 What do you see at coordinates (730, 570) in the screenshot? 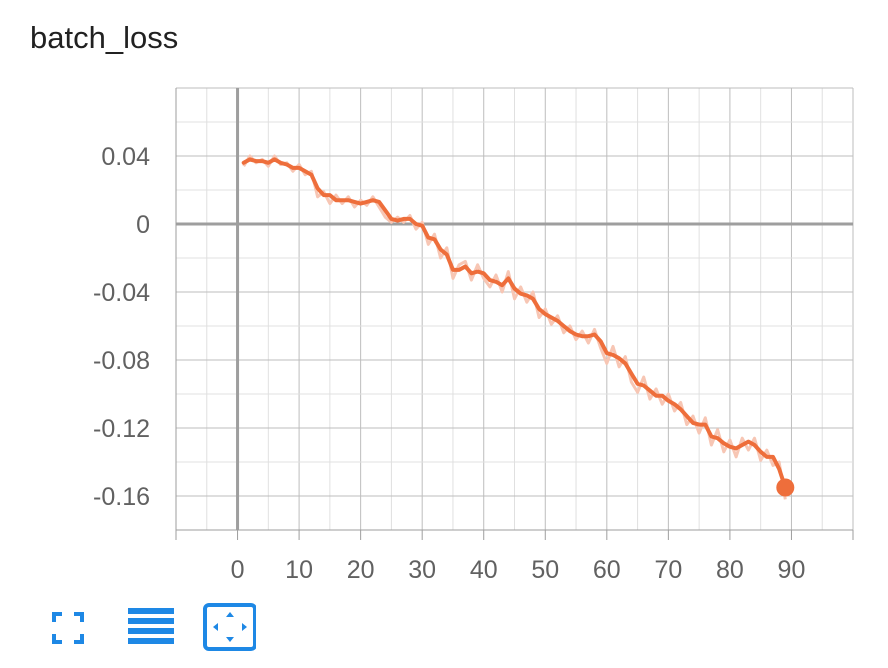
I see `x-tick-label: 80` at bounding box center [730, 570].